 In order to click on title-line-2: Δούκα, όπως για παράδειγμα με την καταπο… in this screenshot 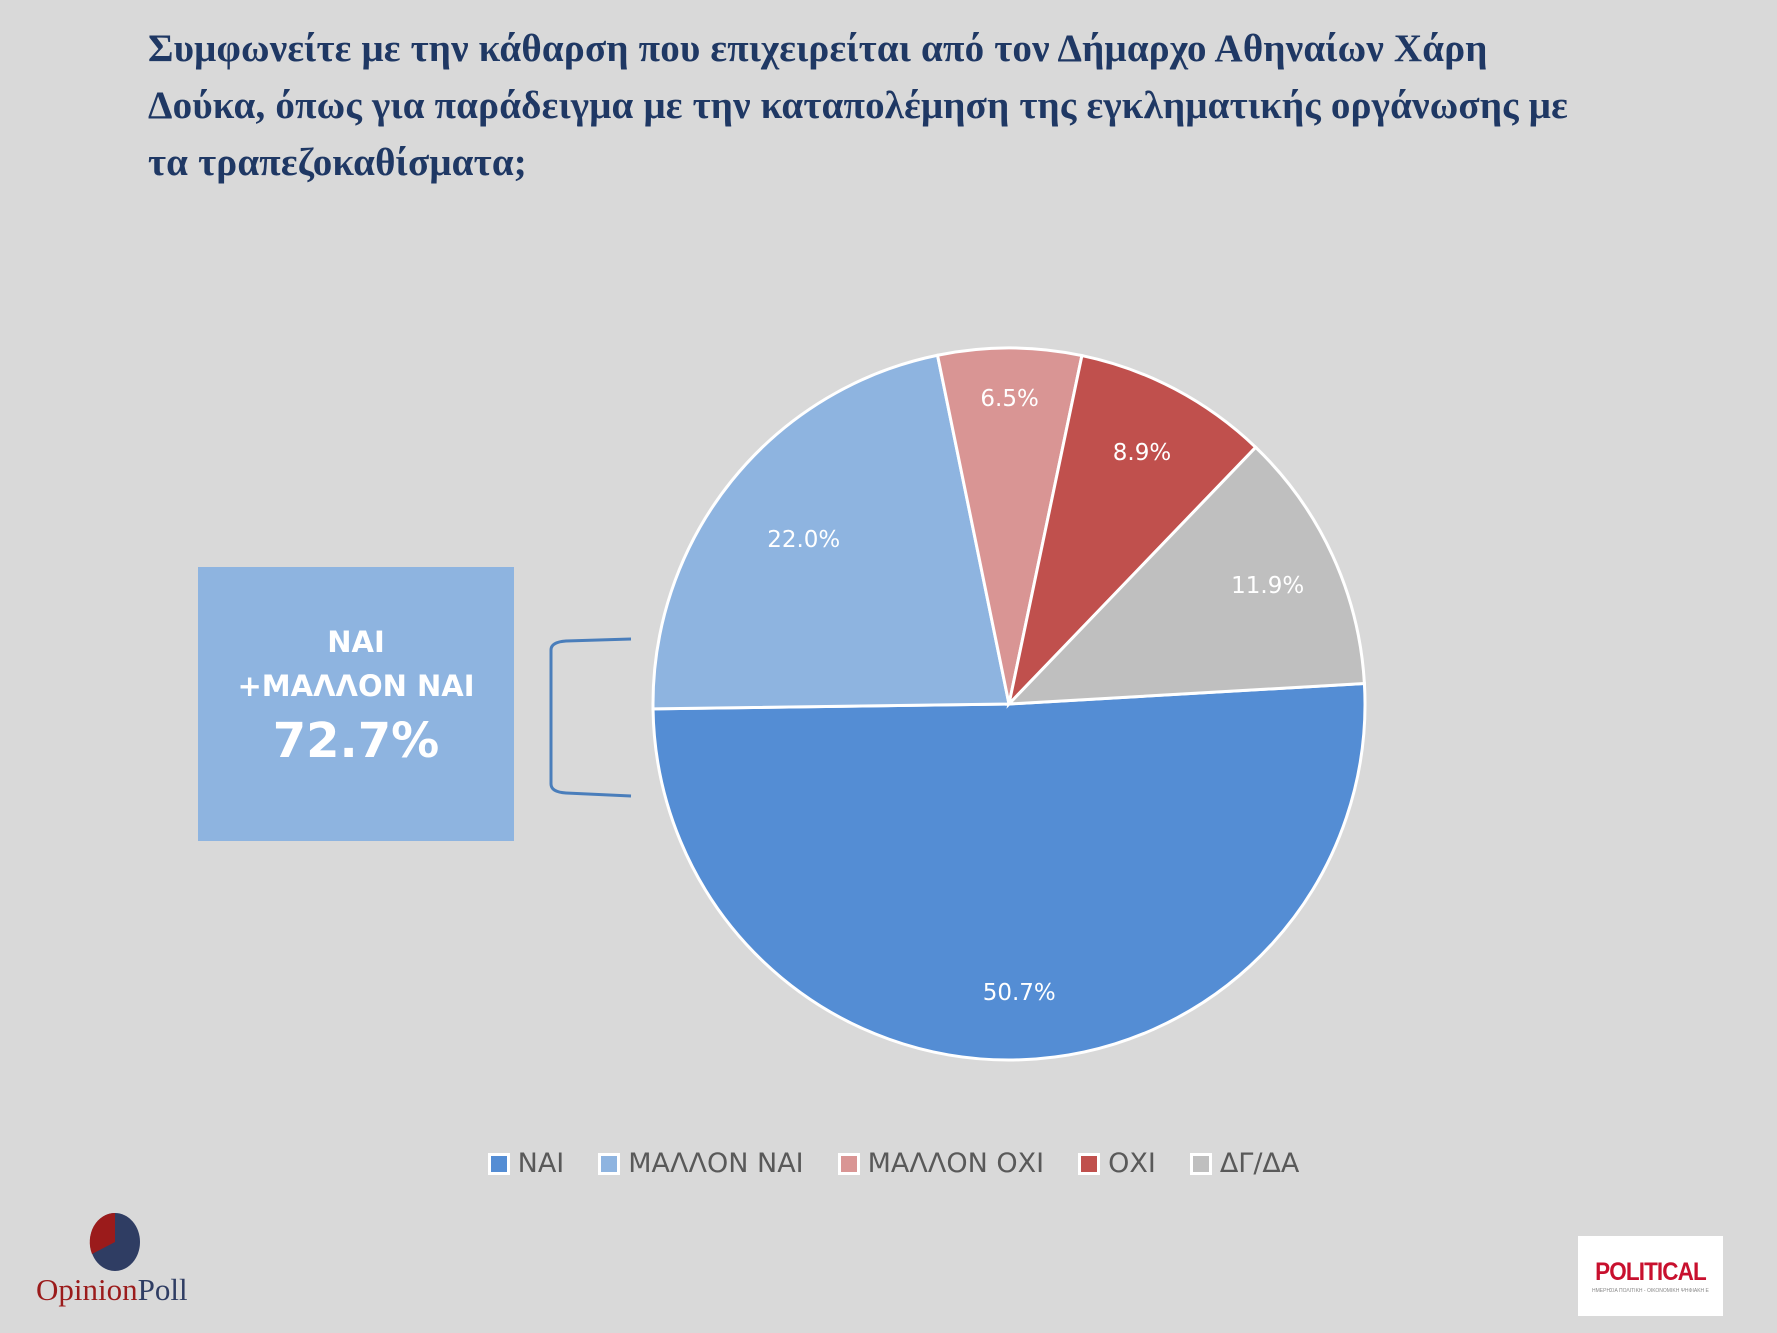, I will do `click(858, 105)`.